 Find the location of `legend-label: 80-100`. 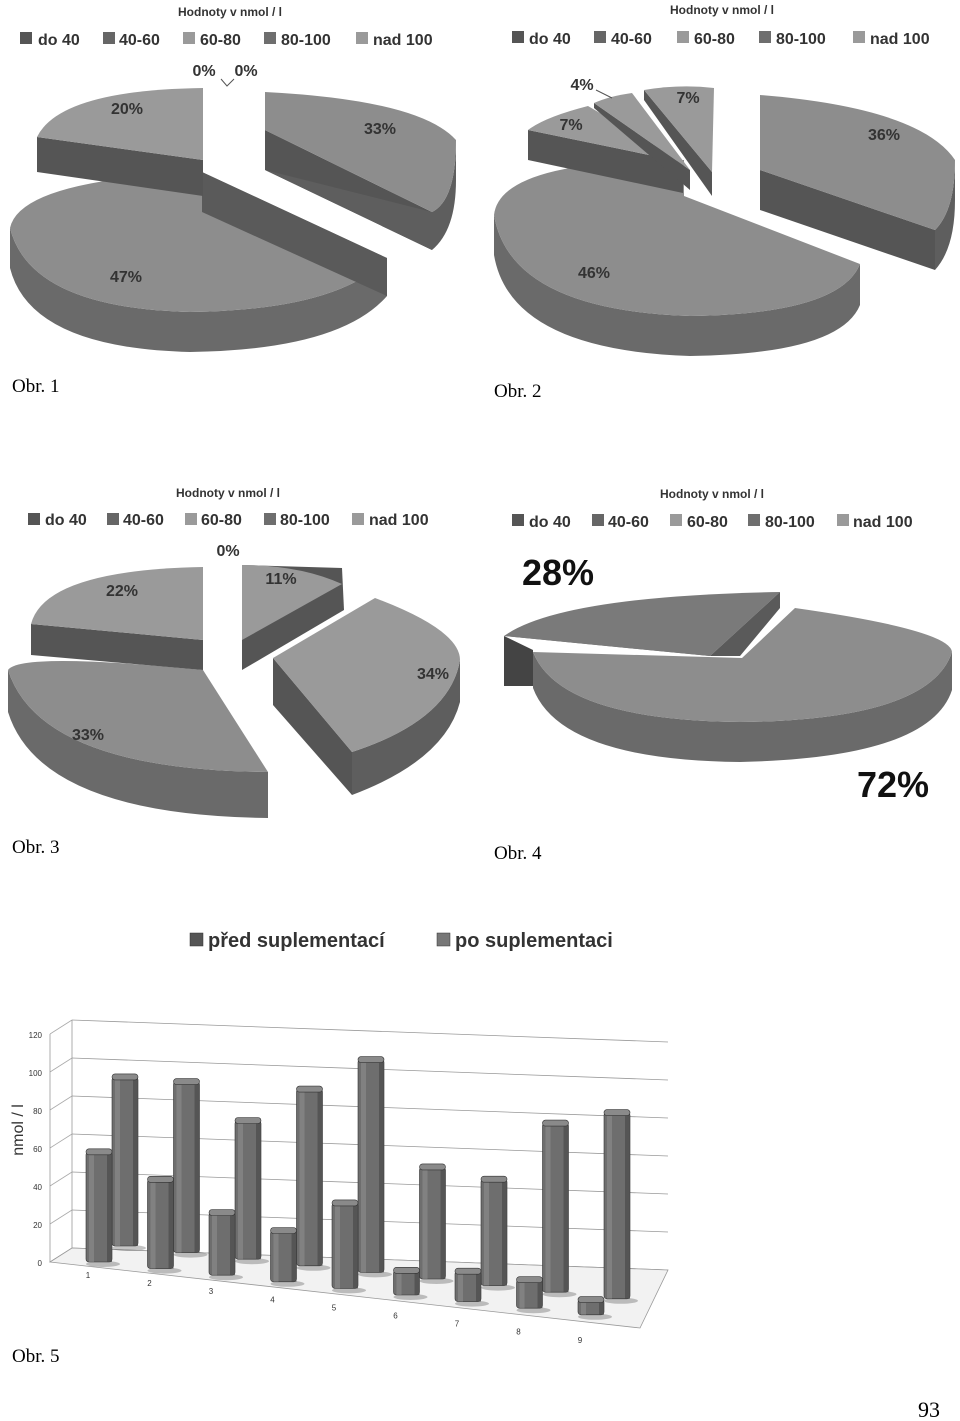

legend-label: 80-100 is located at coordinates (306, 40).